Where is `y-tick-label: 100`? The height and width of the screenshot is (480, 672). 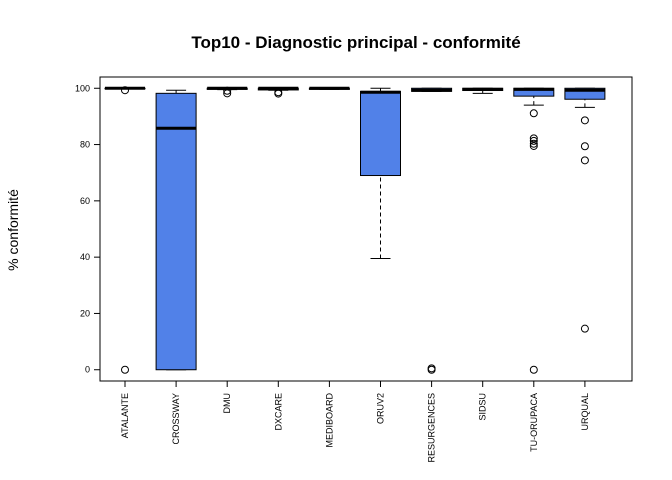
y-tick-label: 100 is located at coordinates (82, 88).